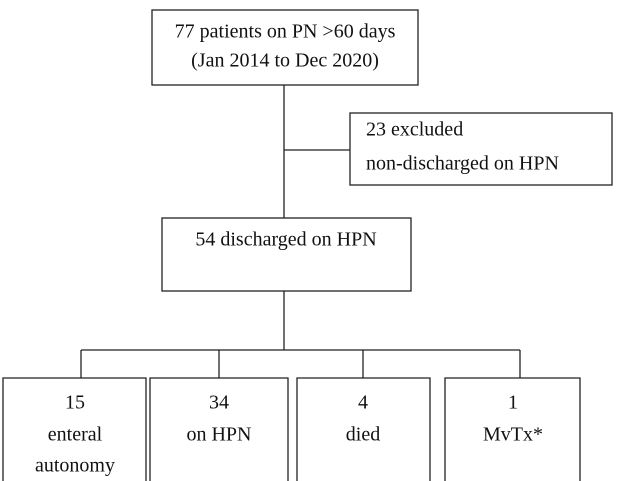 The height and width of the screenshot is (481, 620). What do you see at coordinates (75, 435) in the screenshot?
I see `node-text: enteral` at bounding box center [75, 435].